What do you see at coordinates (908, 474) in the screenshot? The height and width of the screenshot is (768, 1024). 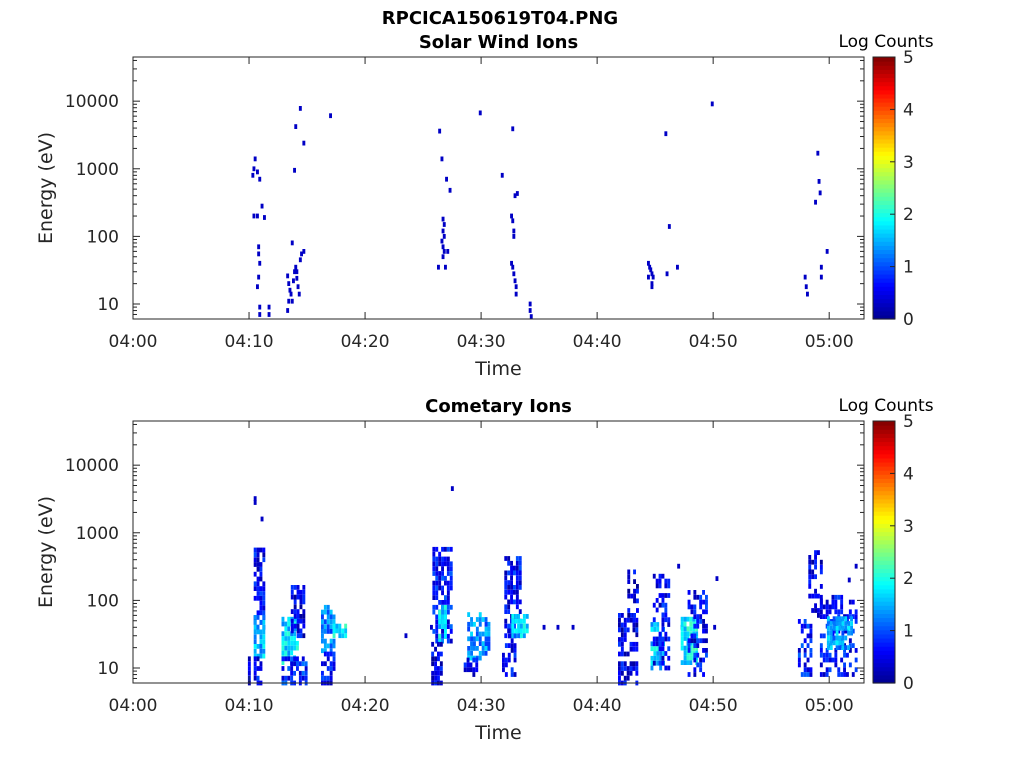 I see `colorbar-tick-label: 4` at bounding box center [908, 474].